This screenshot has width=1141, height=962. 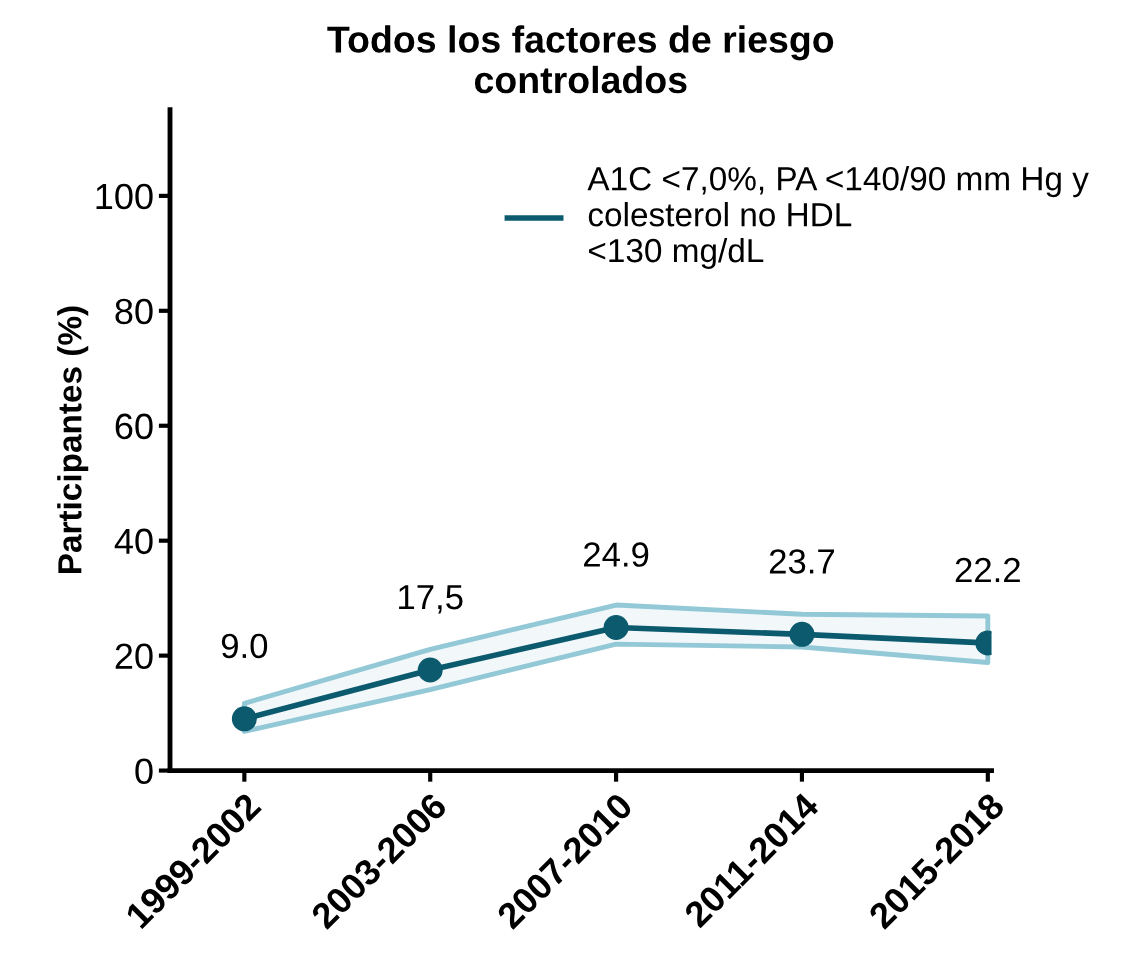 What do you see at coordinates (73, 440) in the screenshot?
I see `y-axis-title: Participantes (%)` at bounding box center [73, 440].